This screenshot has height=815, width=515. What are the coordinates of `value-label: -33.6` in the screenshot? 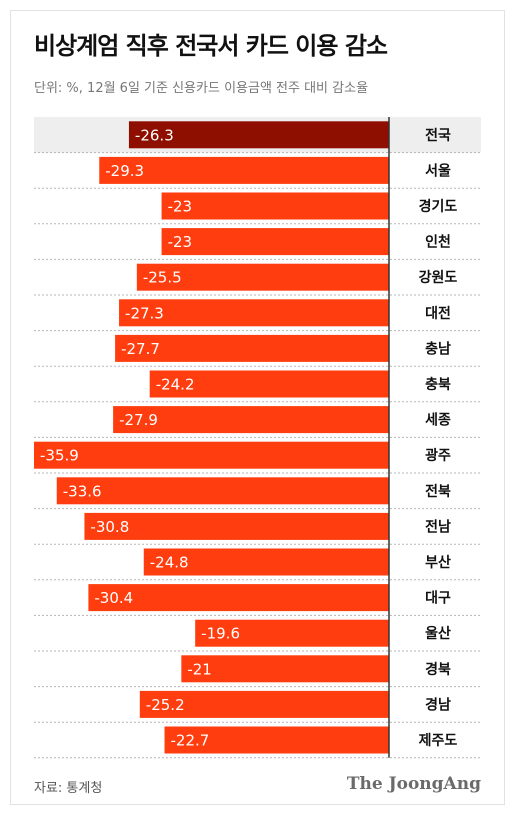 It's located at (82, 491).